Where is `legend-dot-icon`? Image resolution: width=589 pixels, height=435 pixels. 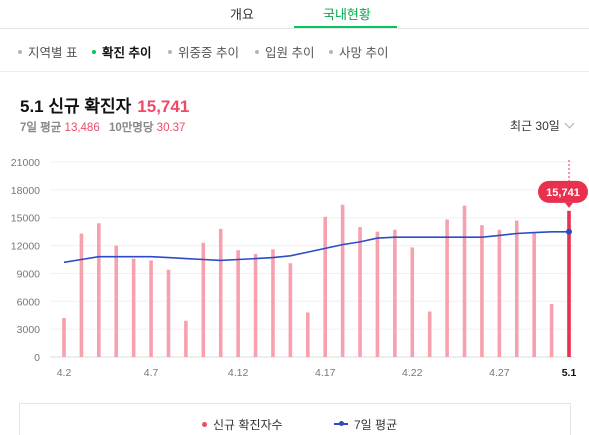
legend-dot-icon is located at coordinates (204, 424).